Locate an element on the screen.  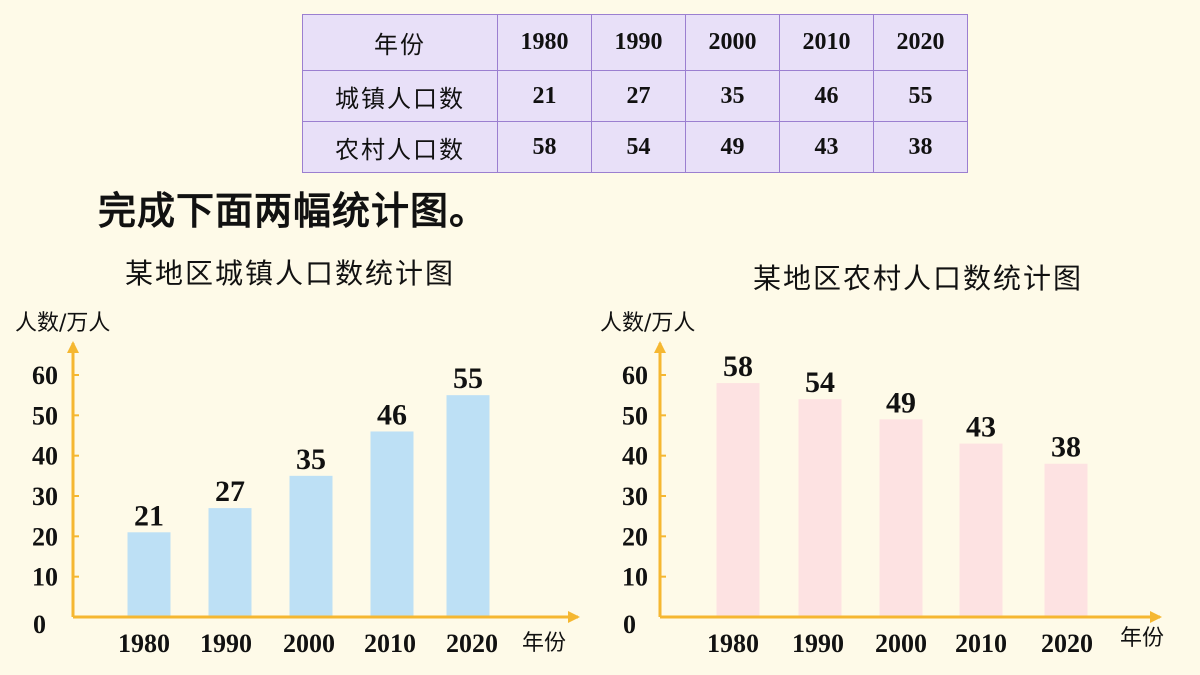
table-row-urban: 城镇人口数 21 27 35 46 55 is located at coordinates (635, 96).